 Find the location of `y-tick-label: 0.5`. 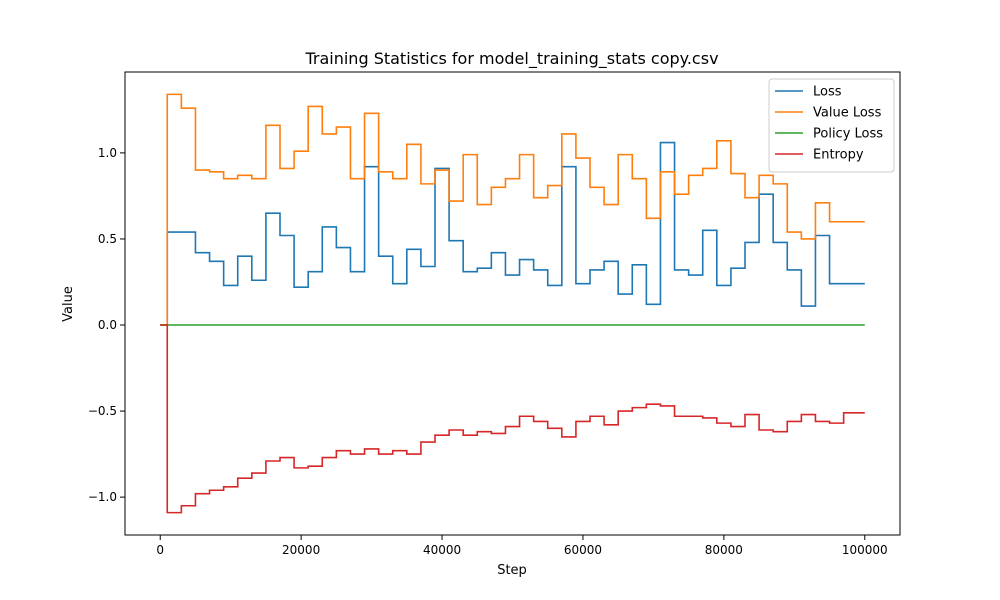

y-tick-label: 0.5 is located at coordinates (107, 239).